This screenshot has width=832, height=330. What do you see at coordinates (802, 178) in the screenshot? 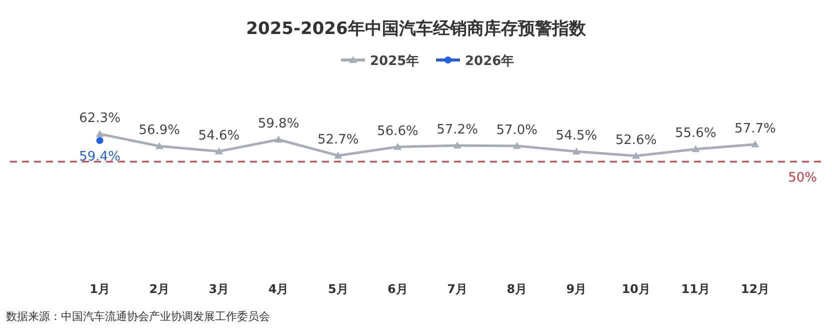
I see `ref-line-label: 50%` at bounding box center [802, 178].